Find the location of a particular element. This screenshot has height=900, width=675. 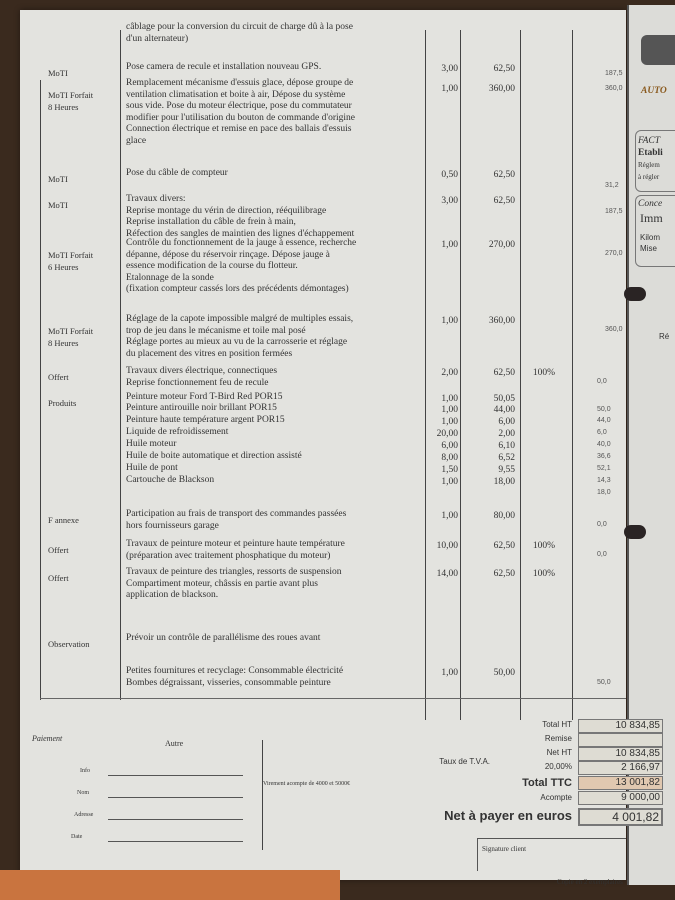

line-label: MoTI Forfait 6 Heures is located at coordinates (71, 261).